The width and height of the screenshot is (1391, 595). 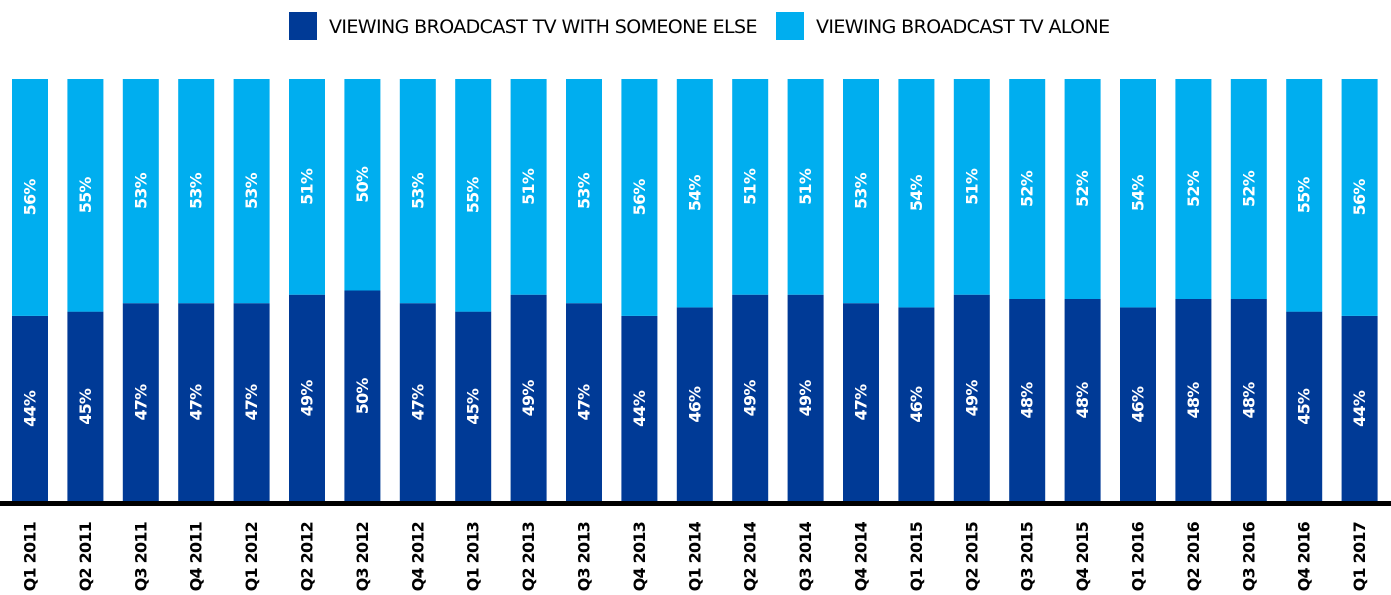 I want to click on x-tick-label: Q3 2012, so click(x=362, y=556).